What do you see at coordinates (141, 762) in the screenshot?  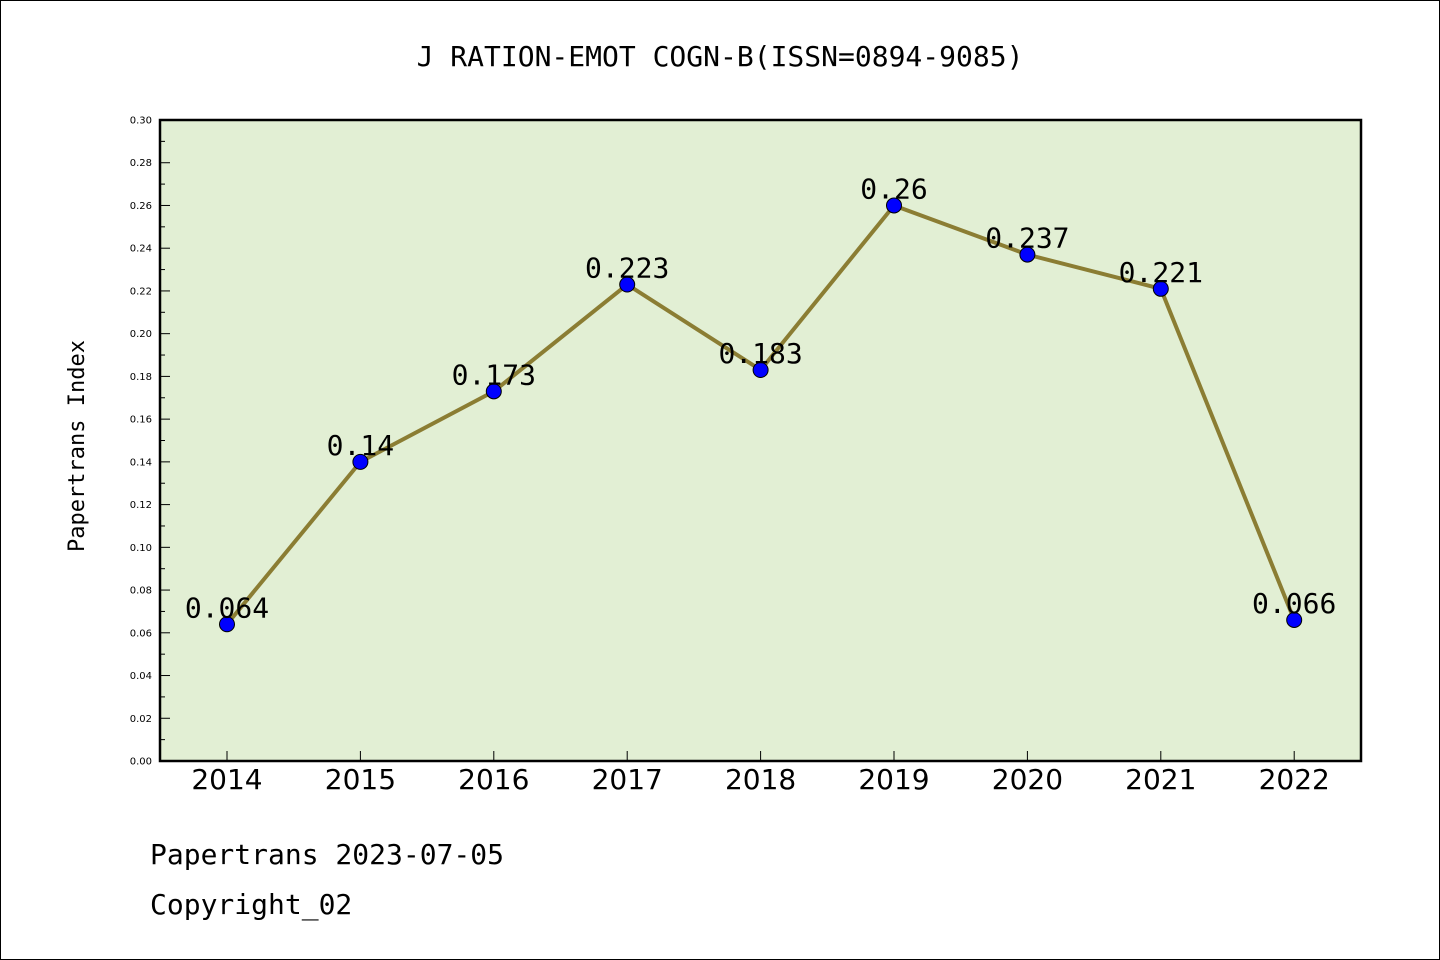 I see `y-tick-label: 0.00` at bounding box center [141, 762].